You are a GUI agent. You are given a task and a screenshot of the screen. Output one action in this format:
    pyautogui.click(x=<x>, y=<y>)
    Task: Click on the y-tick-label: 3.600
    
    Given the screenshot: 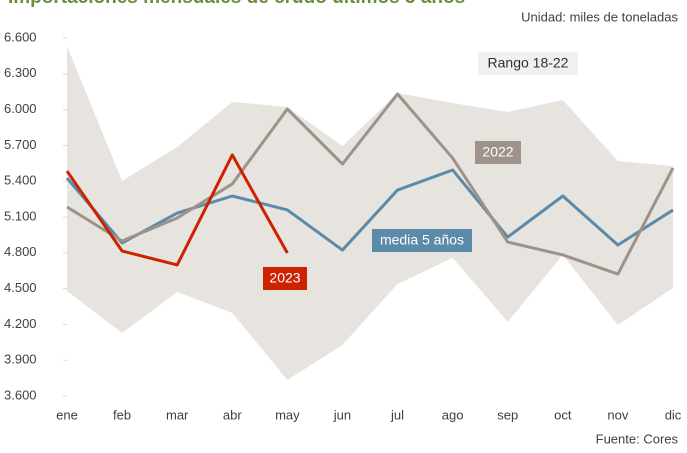 What is the action you would take?
    pyautogui.click(x=20, y=394)
    